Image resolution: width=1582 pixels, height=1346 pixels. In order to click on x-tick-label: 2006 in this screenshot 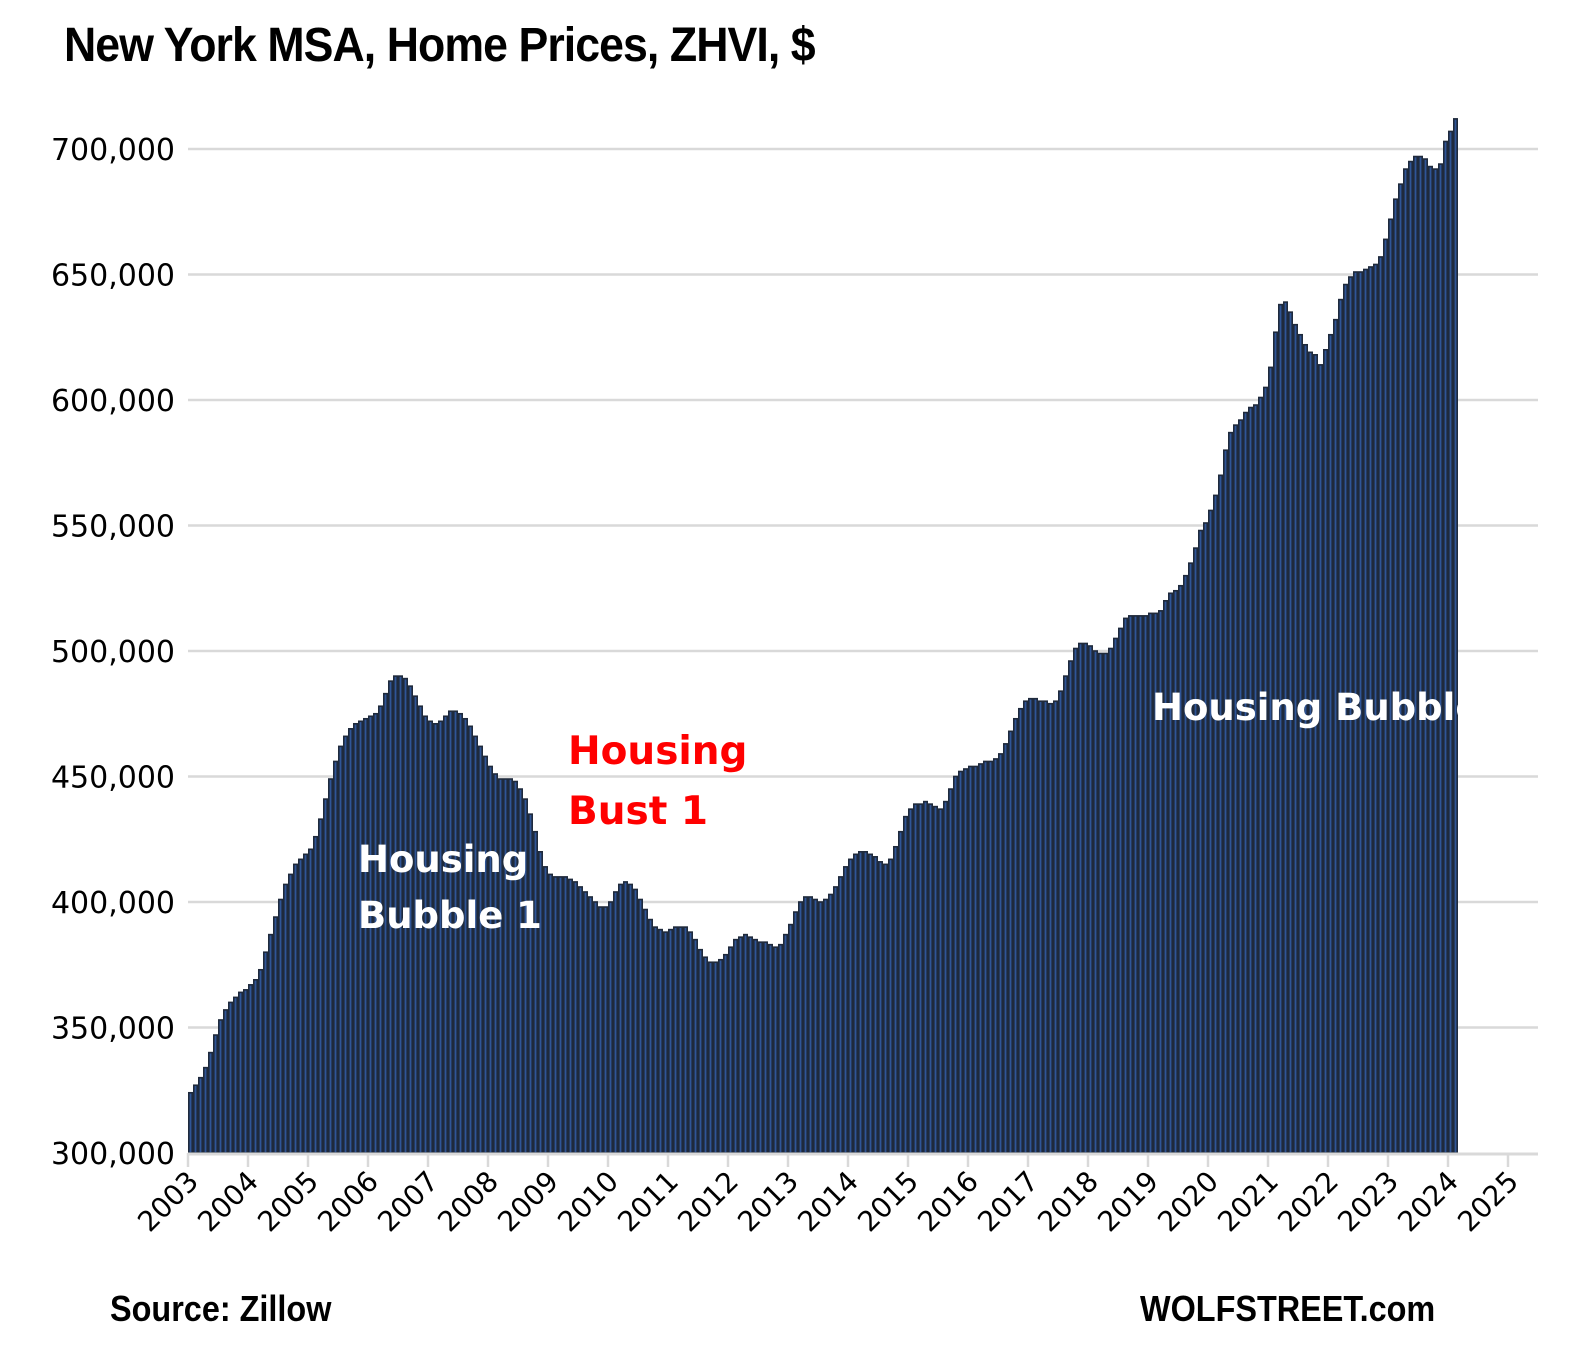, I will do `click(348, 1202)`.